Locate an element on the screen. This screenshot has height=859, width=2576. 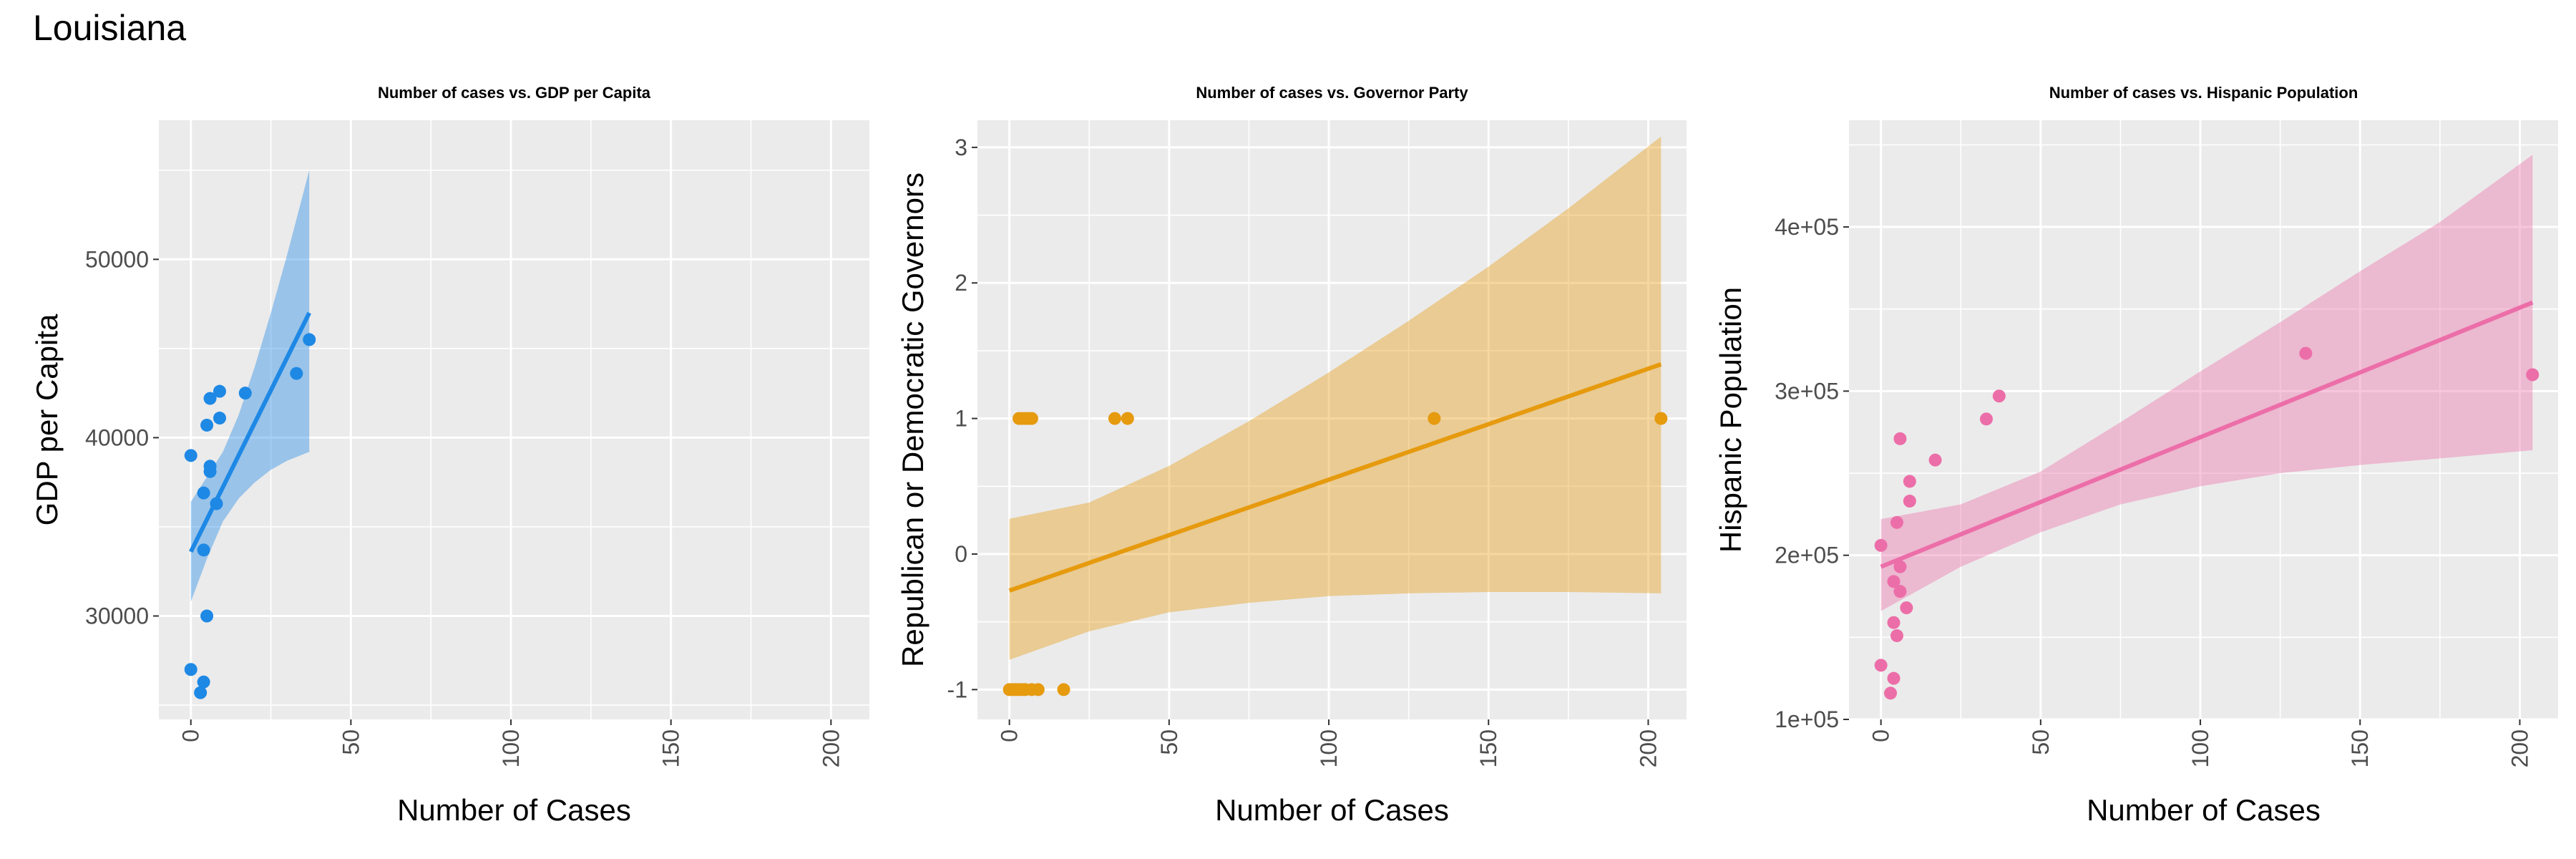
y-tick-label: 0 is located at coordinates (961, 554).